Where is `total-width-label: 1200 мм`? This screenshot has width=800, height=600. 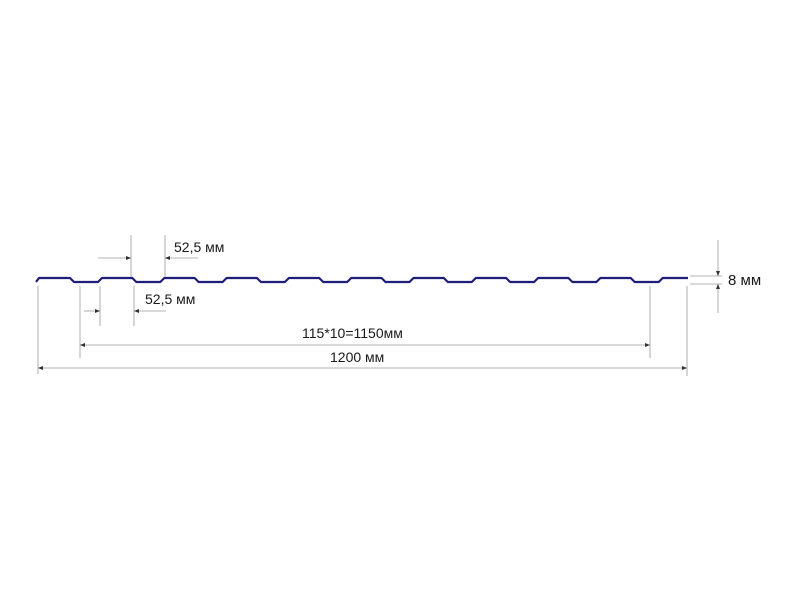
total-width-label: 1200 мм is located at coordinates (357, 357).